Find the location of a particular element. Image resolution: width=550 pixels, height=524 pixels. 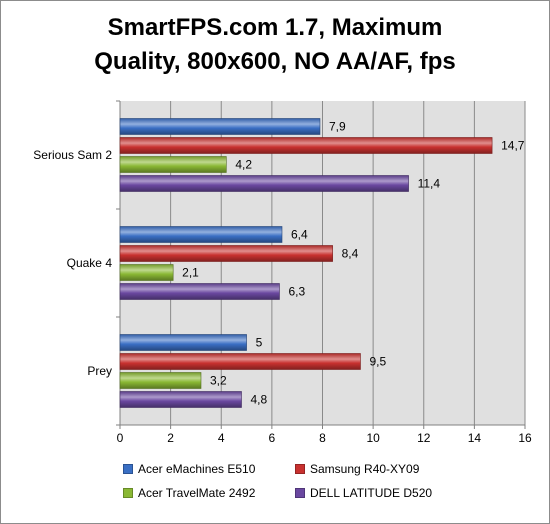

legend-item-2: Samsung R40-XY09 is located at coordinates (357, 469).